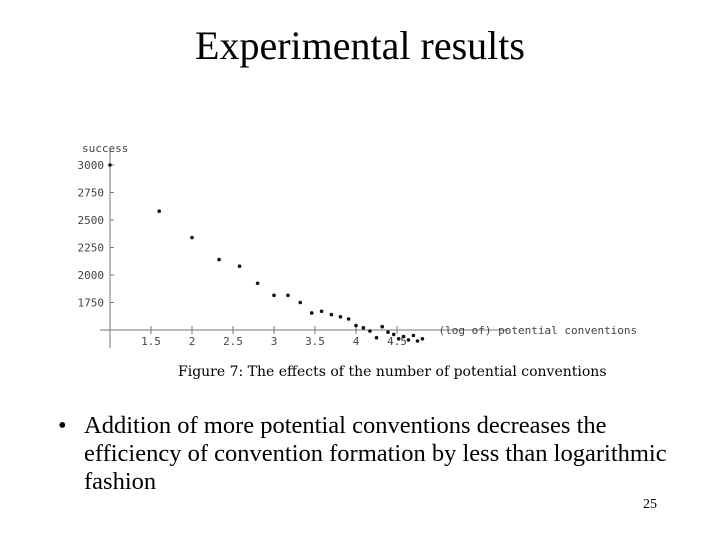  Describe the element at coordinates (274, 341) in the screenshot. I see `x-tick-label: 3` at that location.